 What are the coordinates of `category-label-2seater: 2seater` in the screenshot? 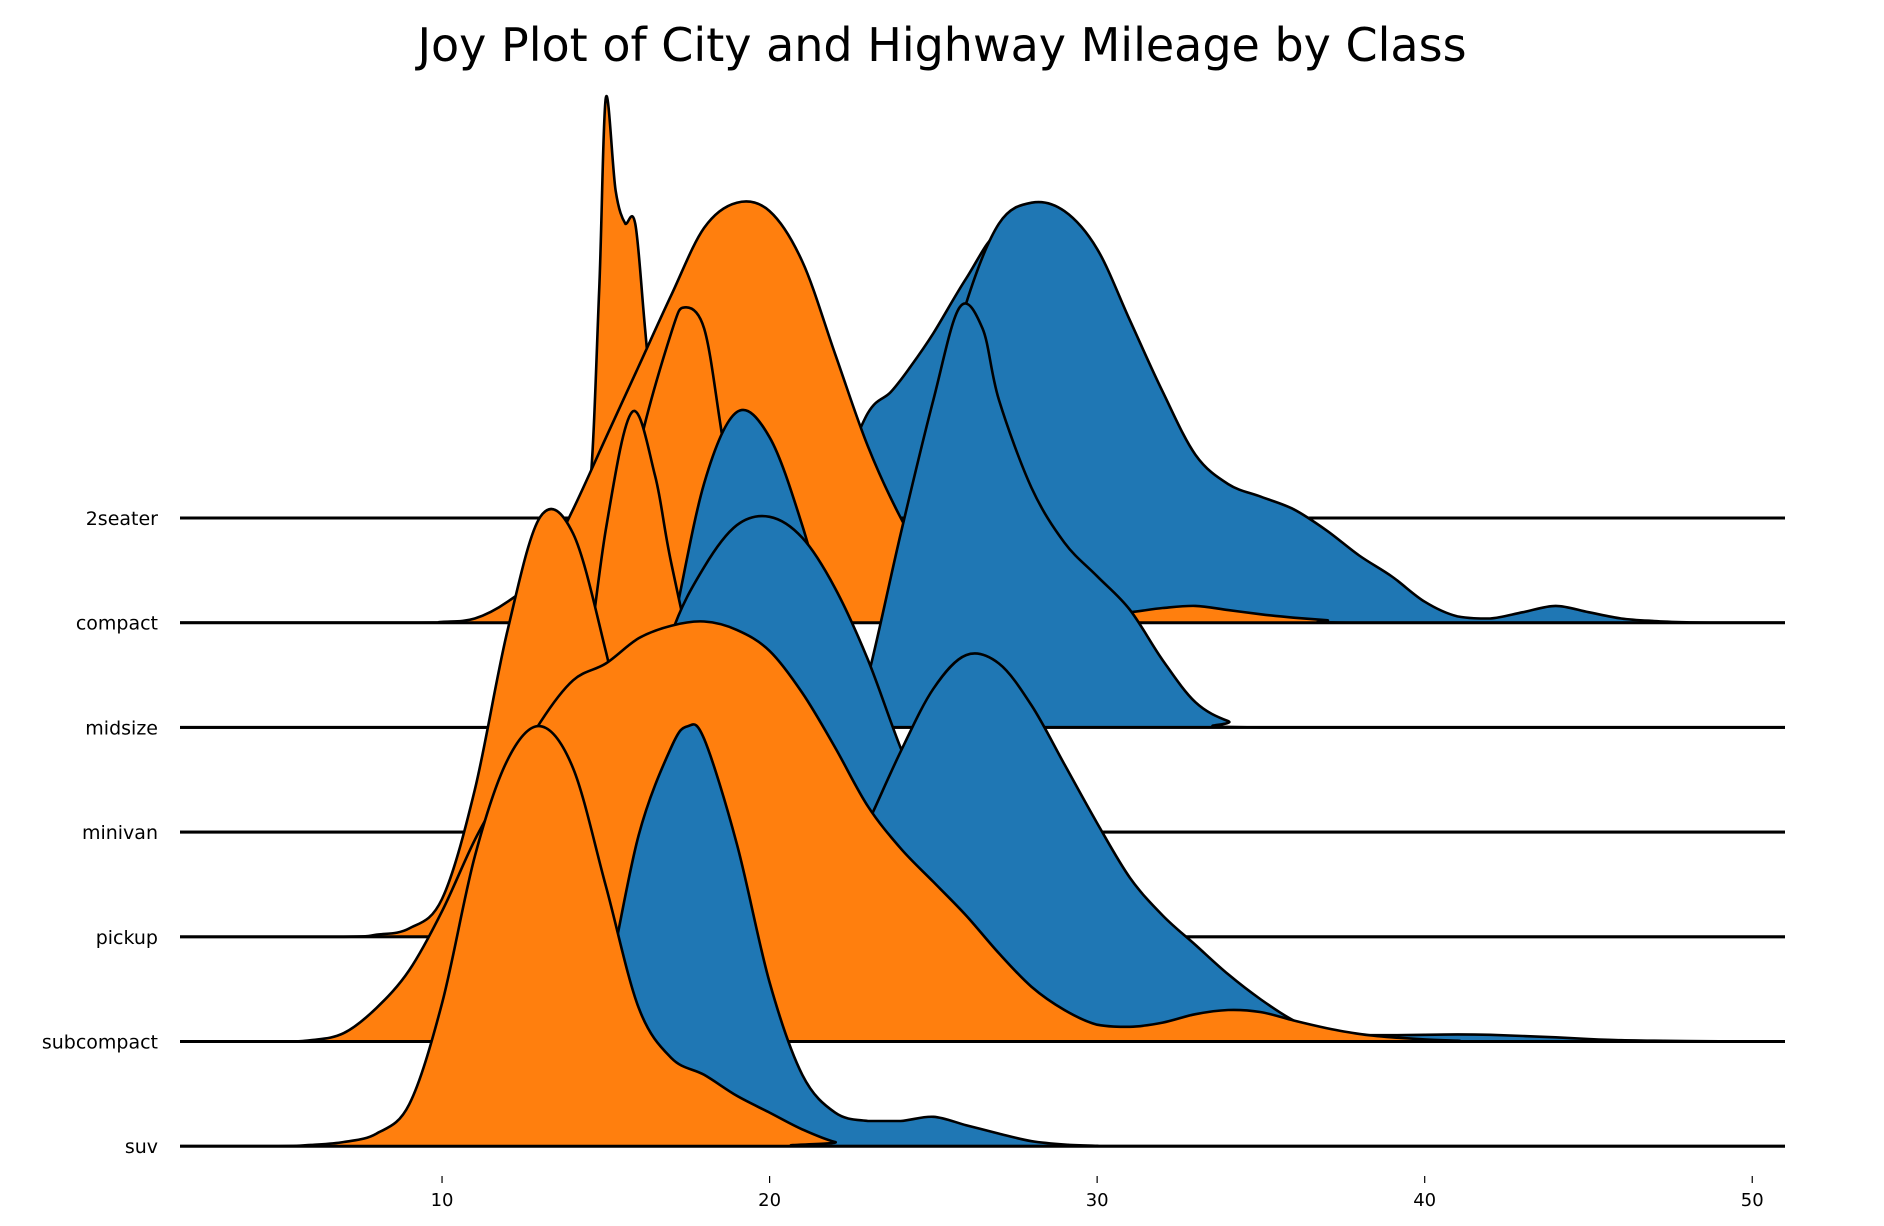 It's located at (122, 519).